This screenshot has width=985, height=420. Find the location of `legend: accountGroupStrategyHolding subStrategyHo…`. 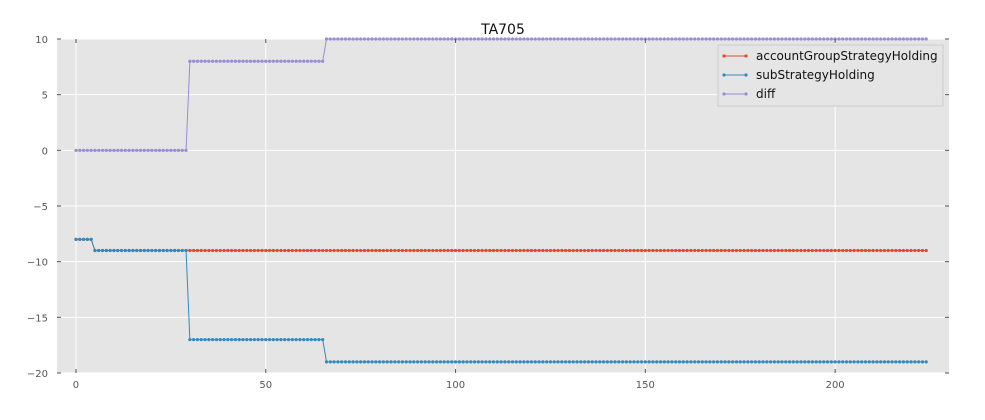

legend: accountGroupStrategyHolding subStrategyHo… is located at coordinates (830, 75).